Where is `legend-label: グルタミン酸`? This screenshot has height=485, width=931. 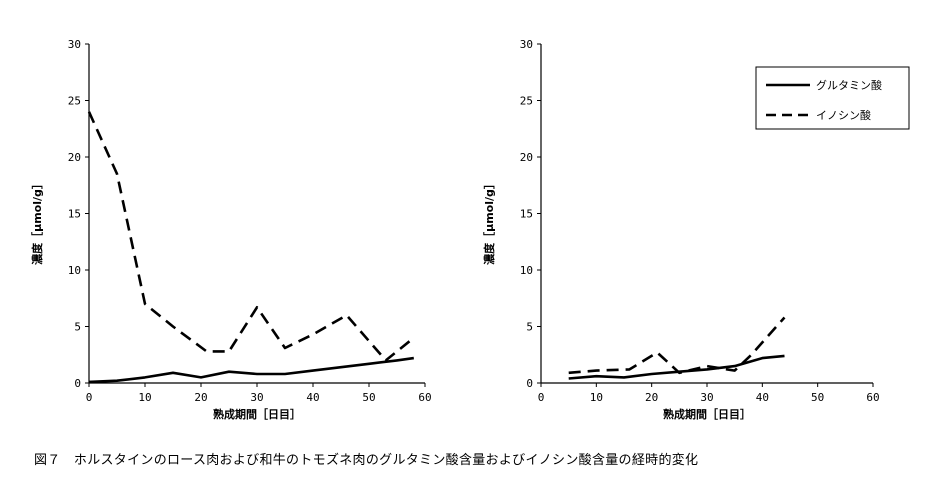 legend-label: グルタミン酸 is located at coordinates (849, 85).